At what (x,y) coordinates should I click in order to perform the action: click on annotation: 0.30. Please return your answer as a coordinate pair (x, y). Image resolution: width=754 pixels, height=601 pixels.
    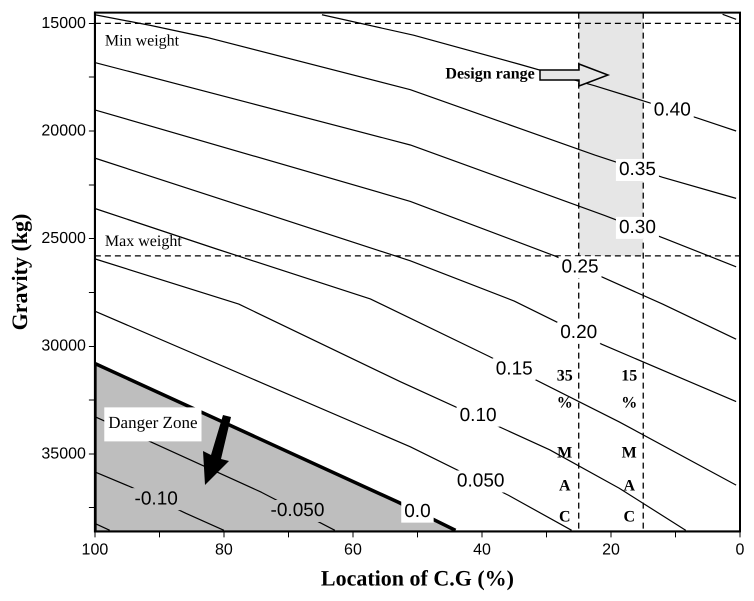
    Looking at the image, I should click on (637, 227).